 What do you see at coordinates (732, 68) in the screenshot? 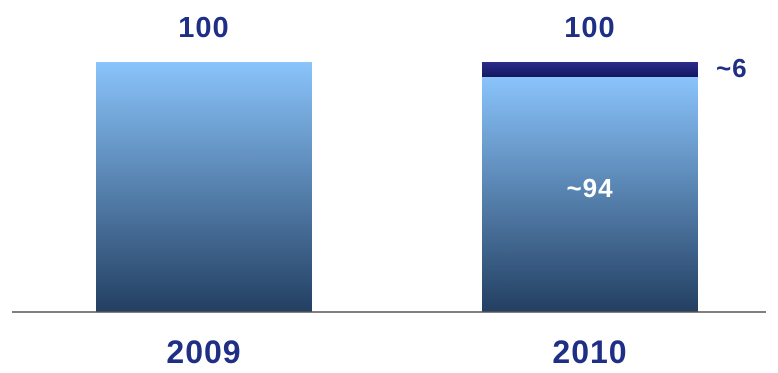
I see `value-label-2010-segment-1: ~6` at bounding box center [732, 68].